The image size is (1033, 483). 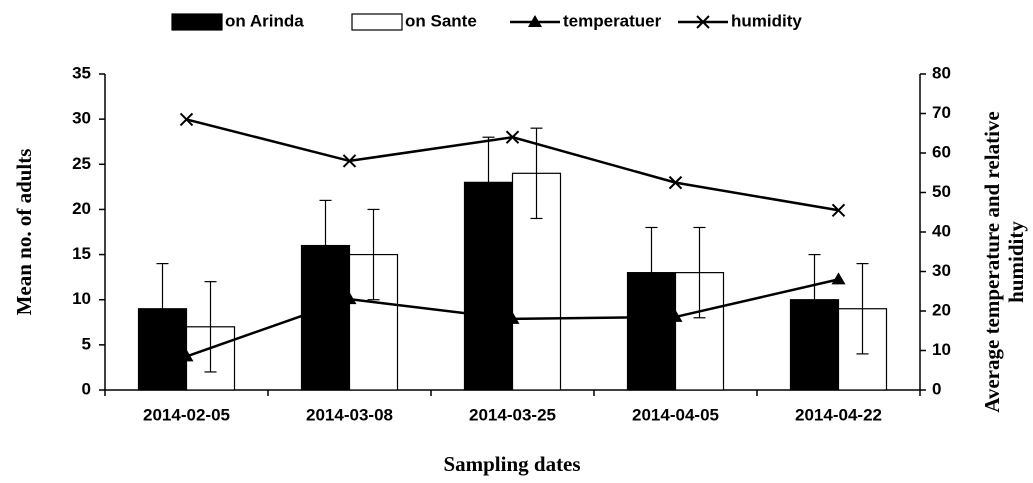 What do you see at coordinates (24, 232) in the screenshot?
I see `y-axis-label: Mean no. of adults` at bounding box center [24, 232].